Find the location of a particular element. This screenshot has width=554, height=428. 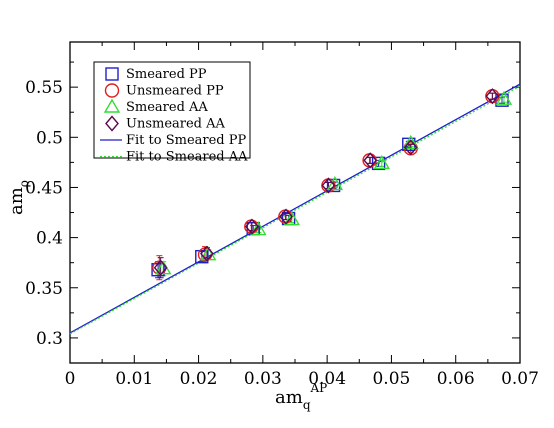

x-tick-label: 0.05 is located at coordinates (391, 379).